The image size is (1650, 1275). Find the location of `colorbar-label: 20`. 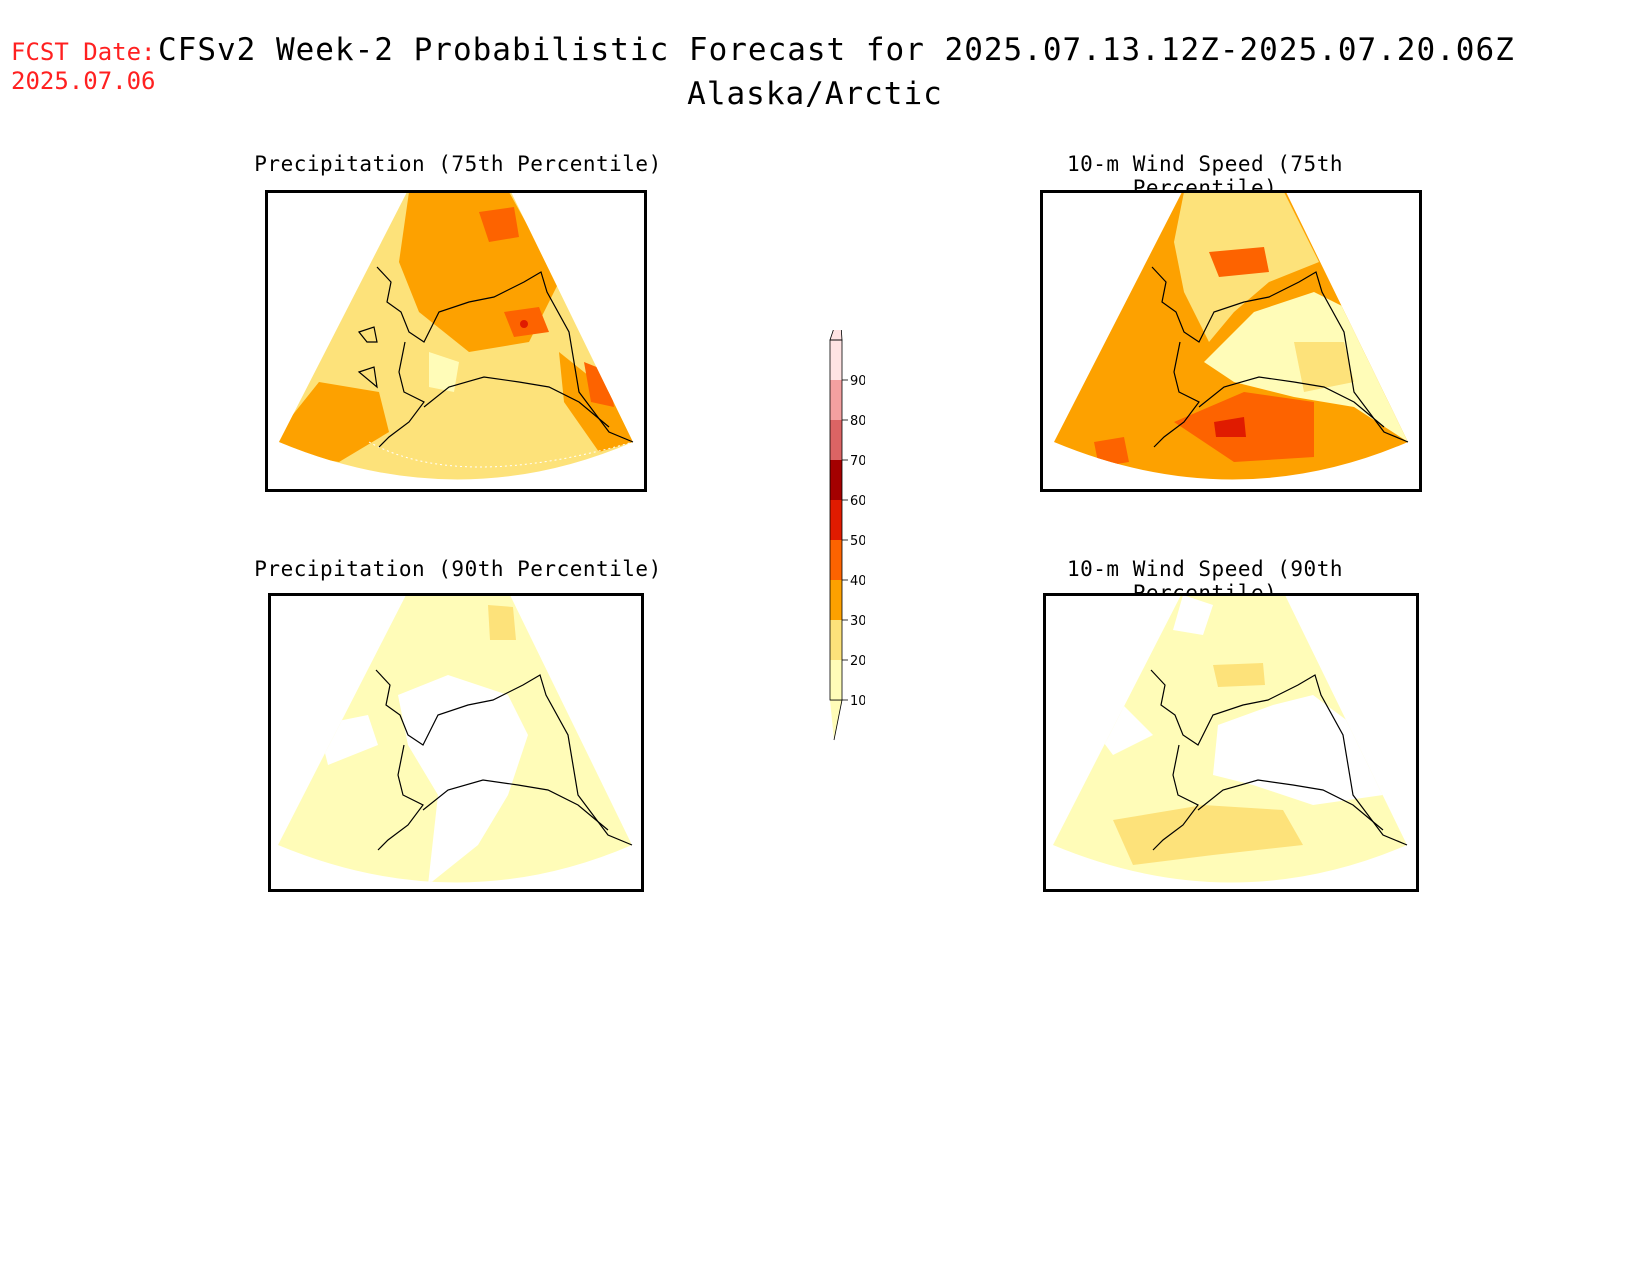

colorbar-label: 20 is located at coordinates (857, 661).